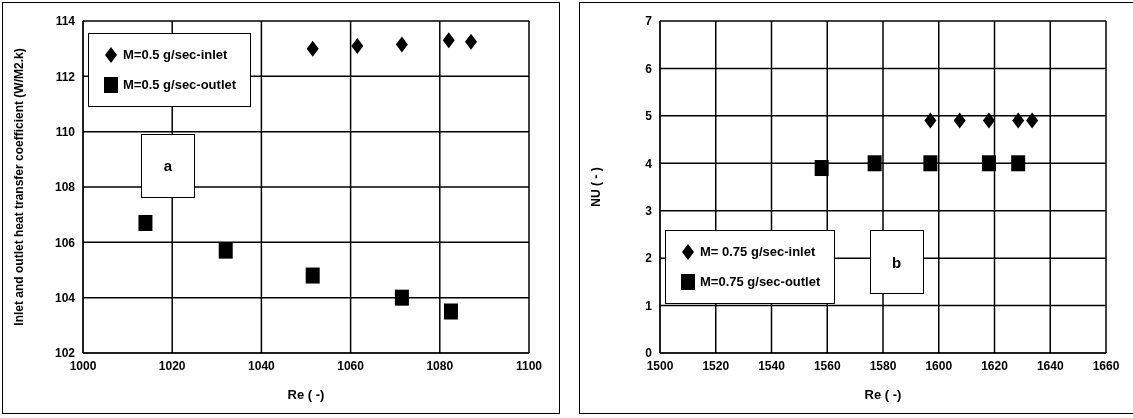  I want to click on x-tick-label: 1060, so click(351, 365).